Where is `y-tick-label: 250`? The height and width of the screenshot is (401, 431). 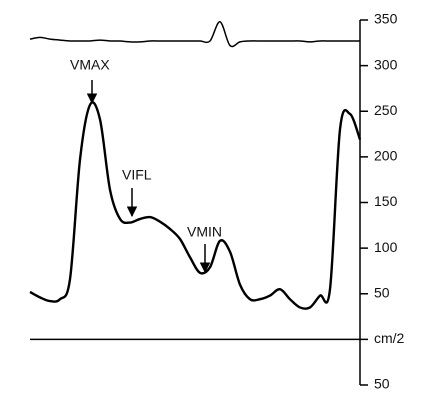 y-tick-label: 250 is located at coordinates (386, 110).